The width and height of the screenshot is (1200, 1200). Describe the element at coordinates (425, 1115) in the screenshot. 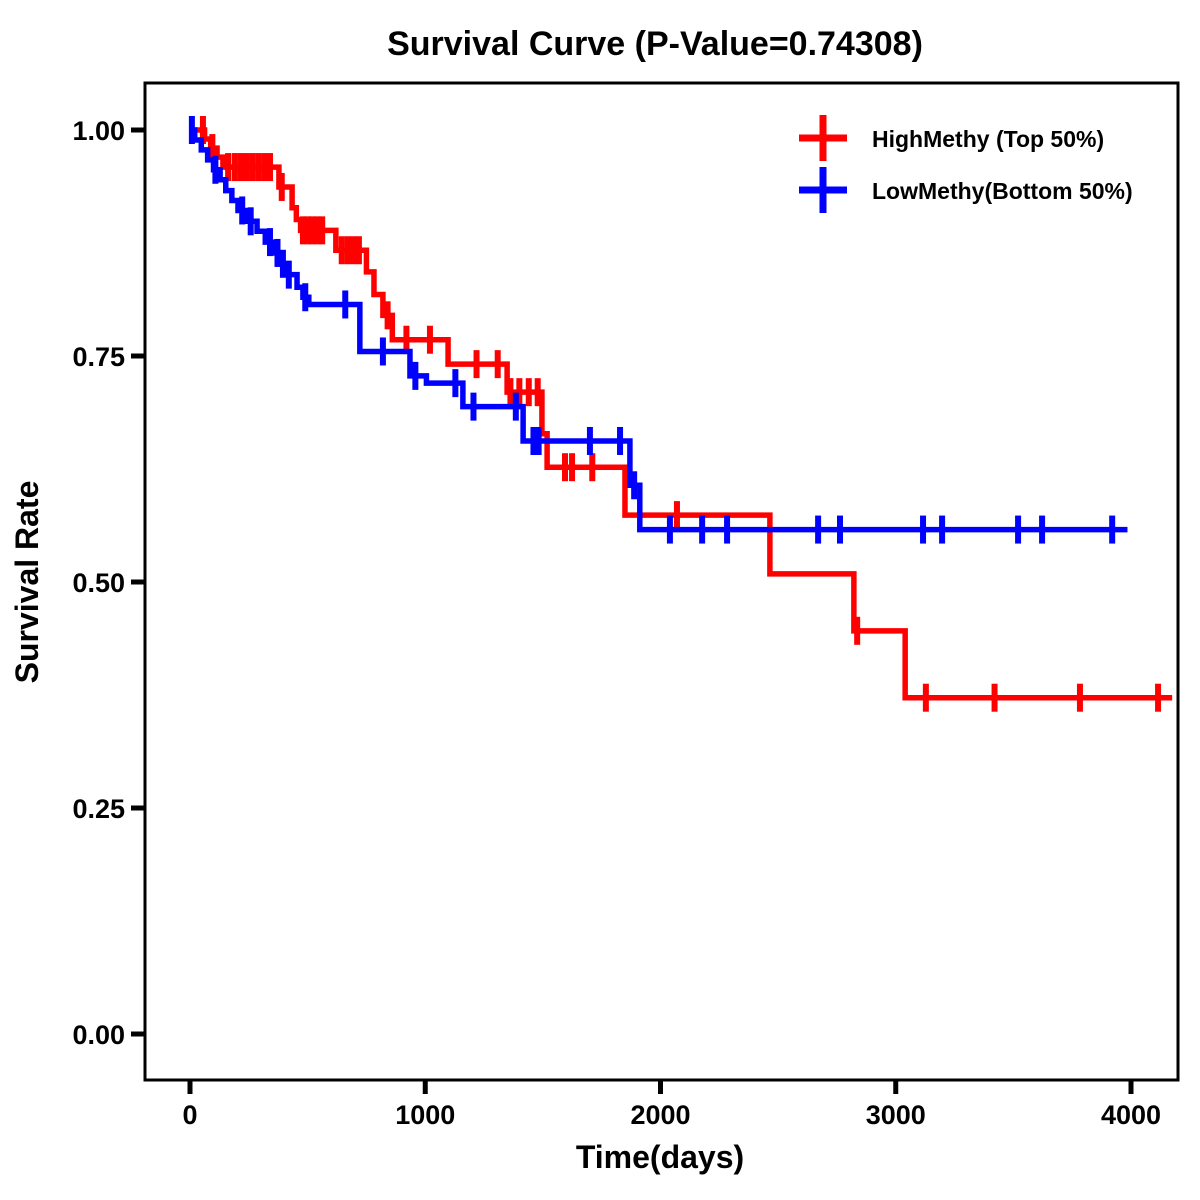

I see `x-tick-label: 1000` at that location.